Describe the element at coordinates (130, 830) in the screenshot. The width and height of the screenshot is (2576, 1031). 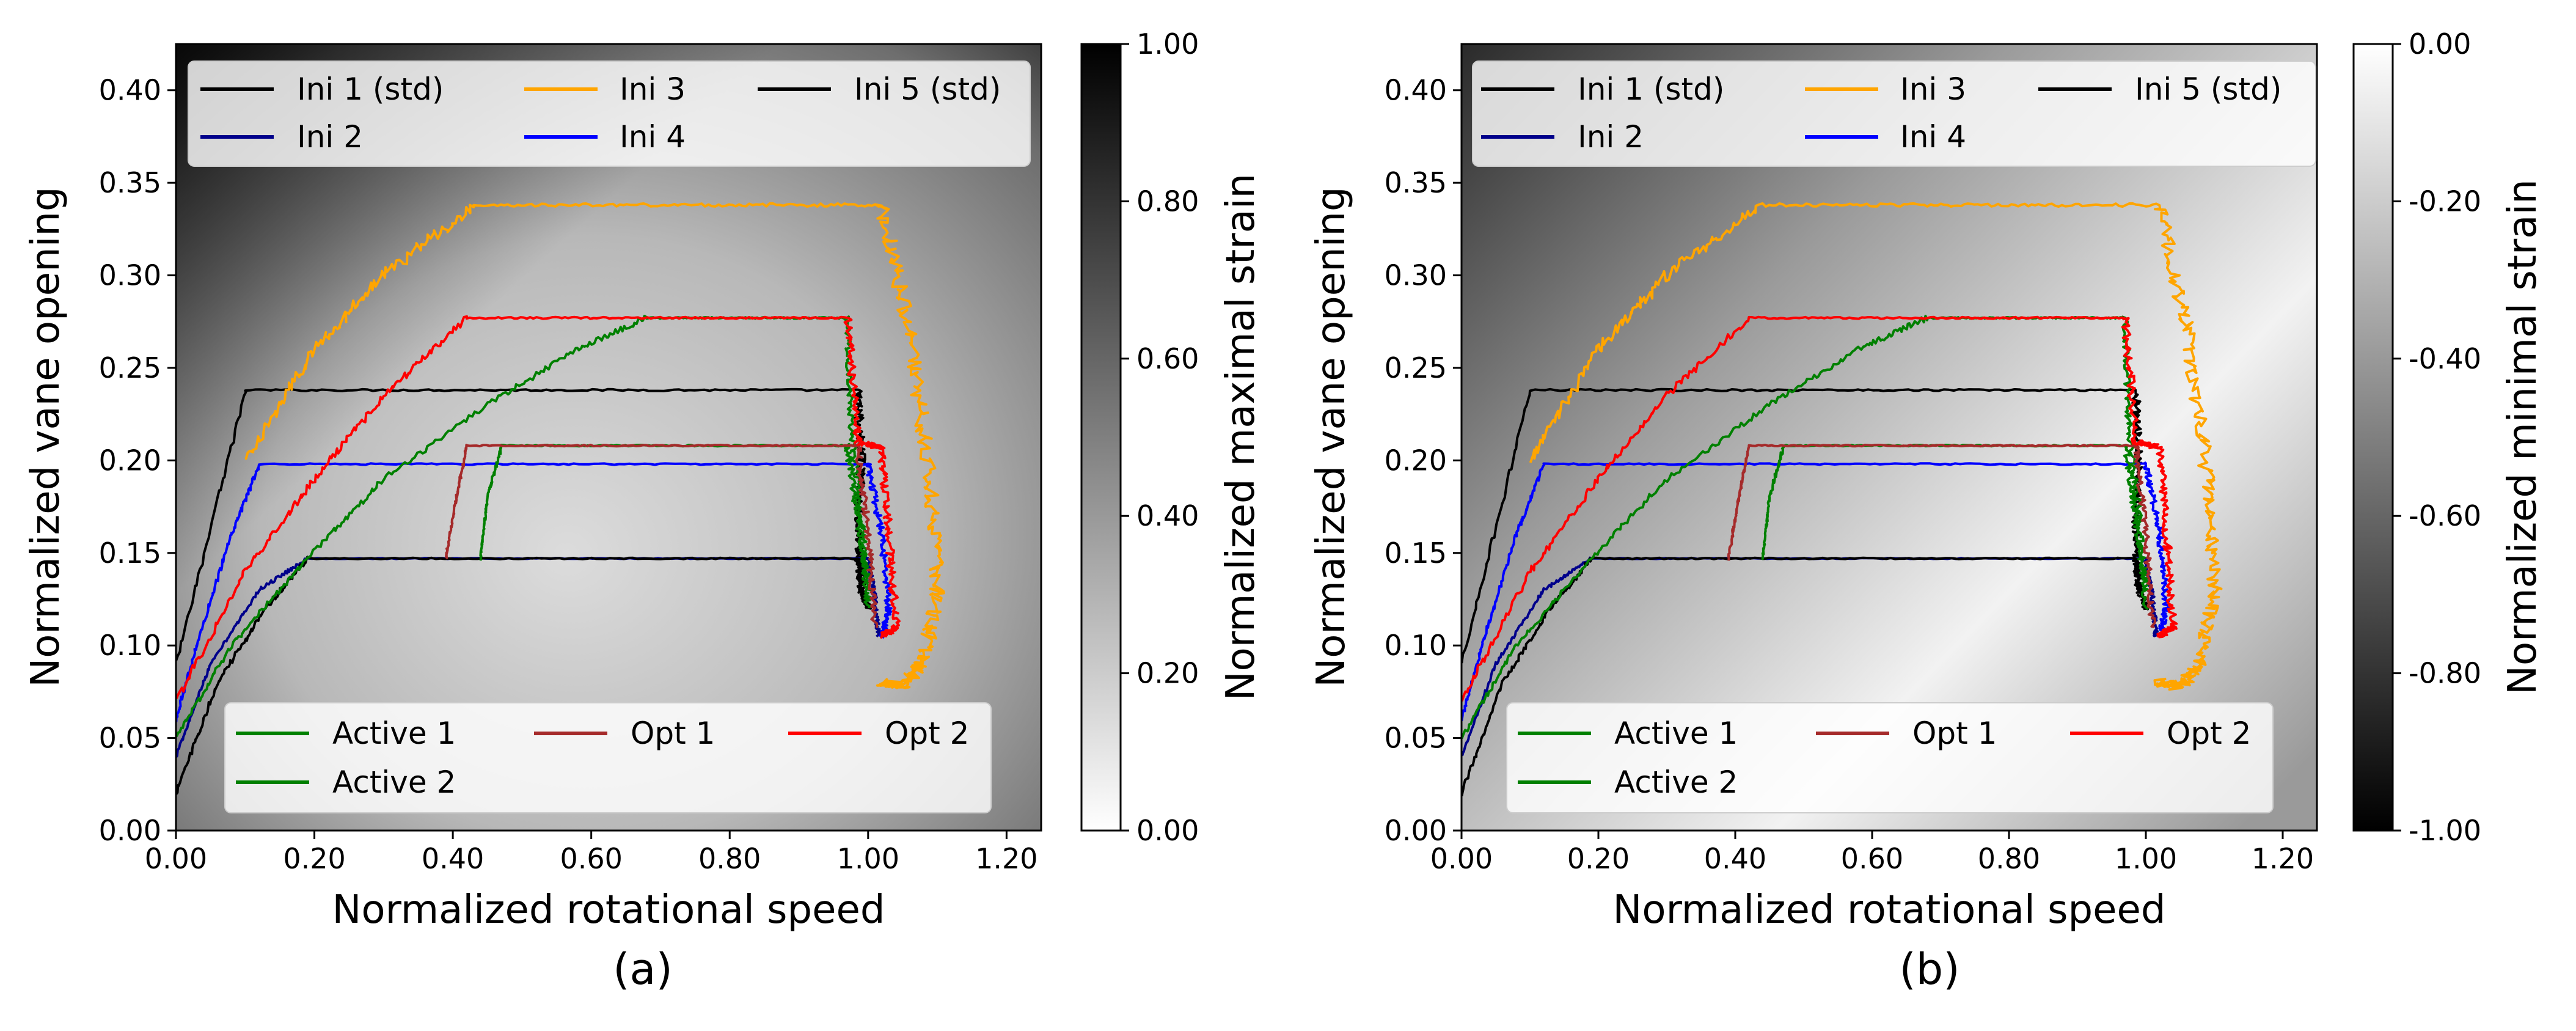
I see `y-tick-label-a-0: 0.00` at that location.